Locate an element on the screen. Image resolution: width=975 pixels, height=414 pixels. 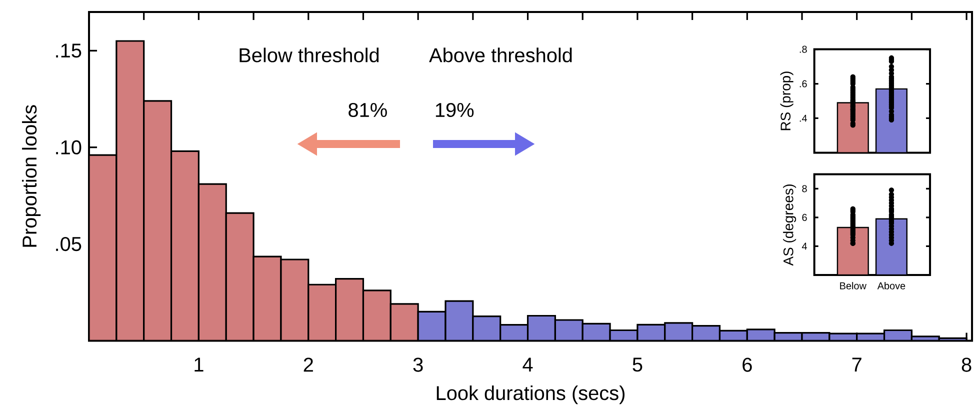
x-tick-label: 7 is located at coordinates (857, 365).